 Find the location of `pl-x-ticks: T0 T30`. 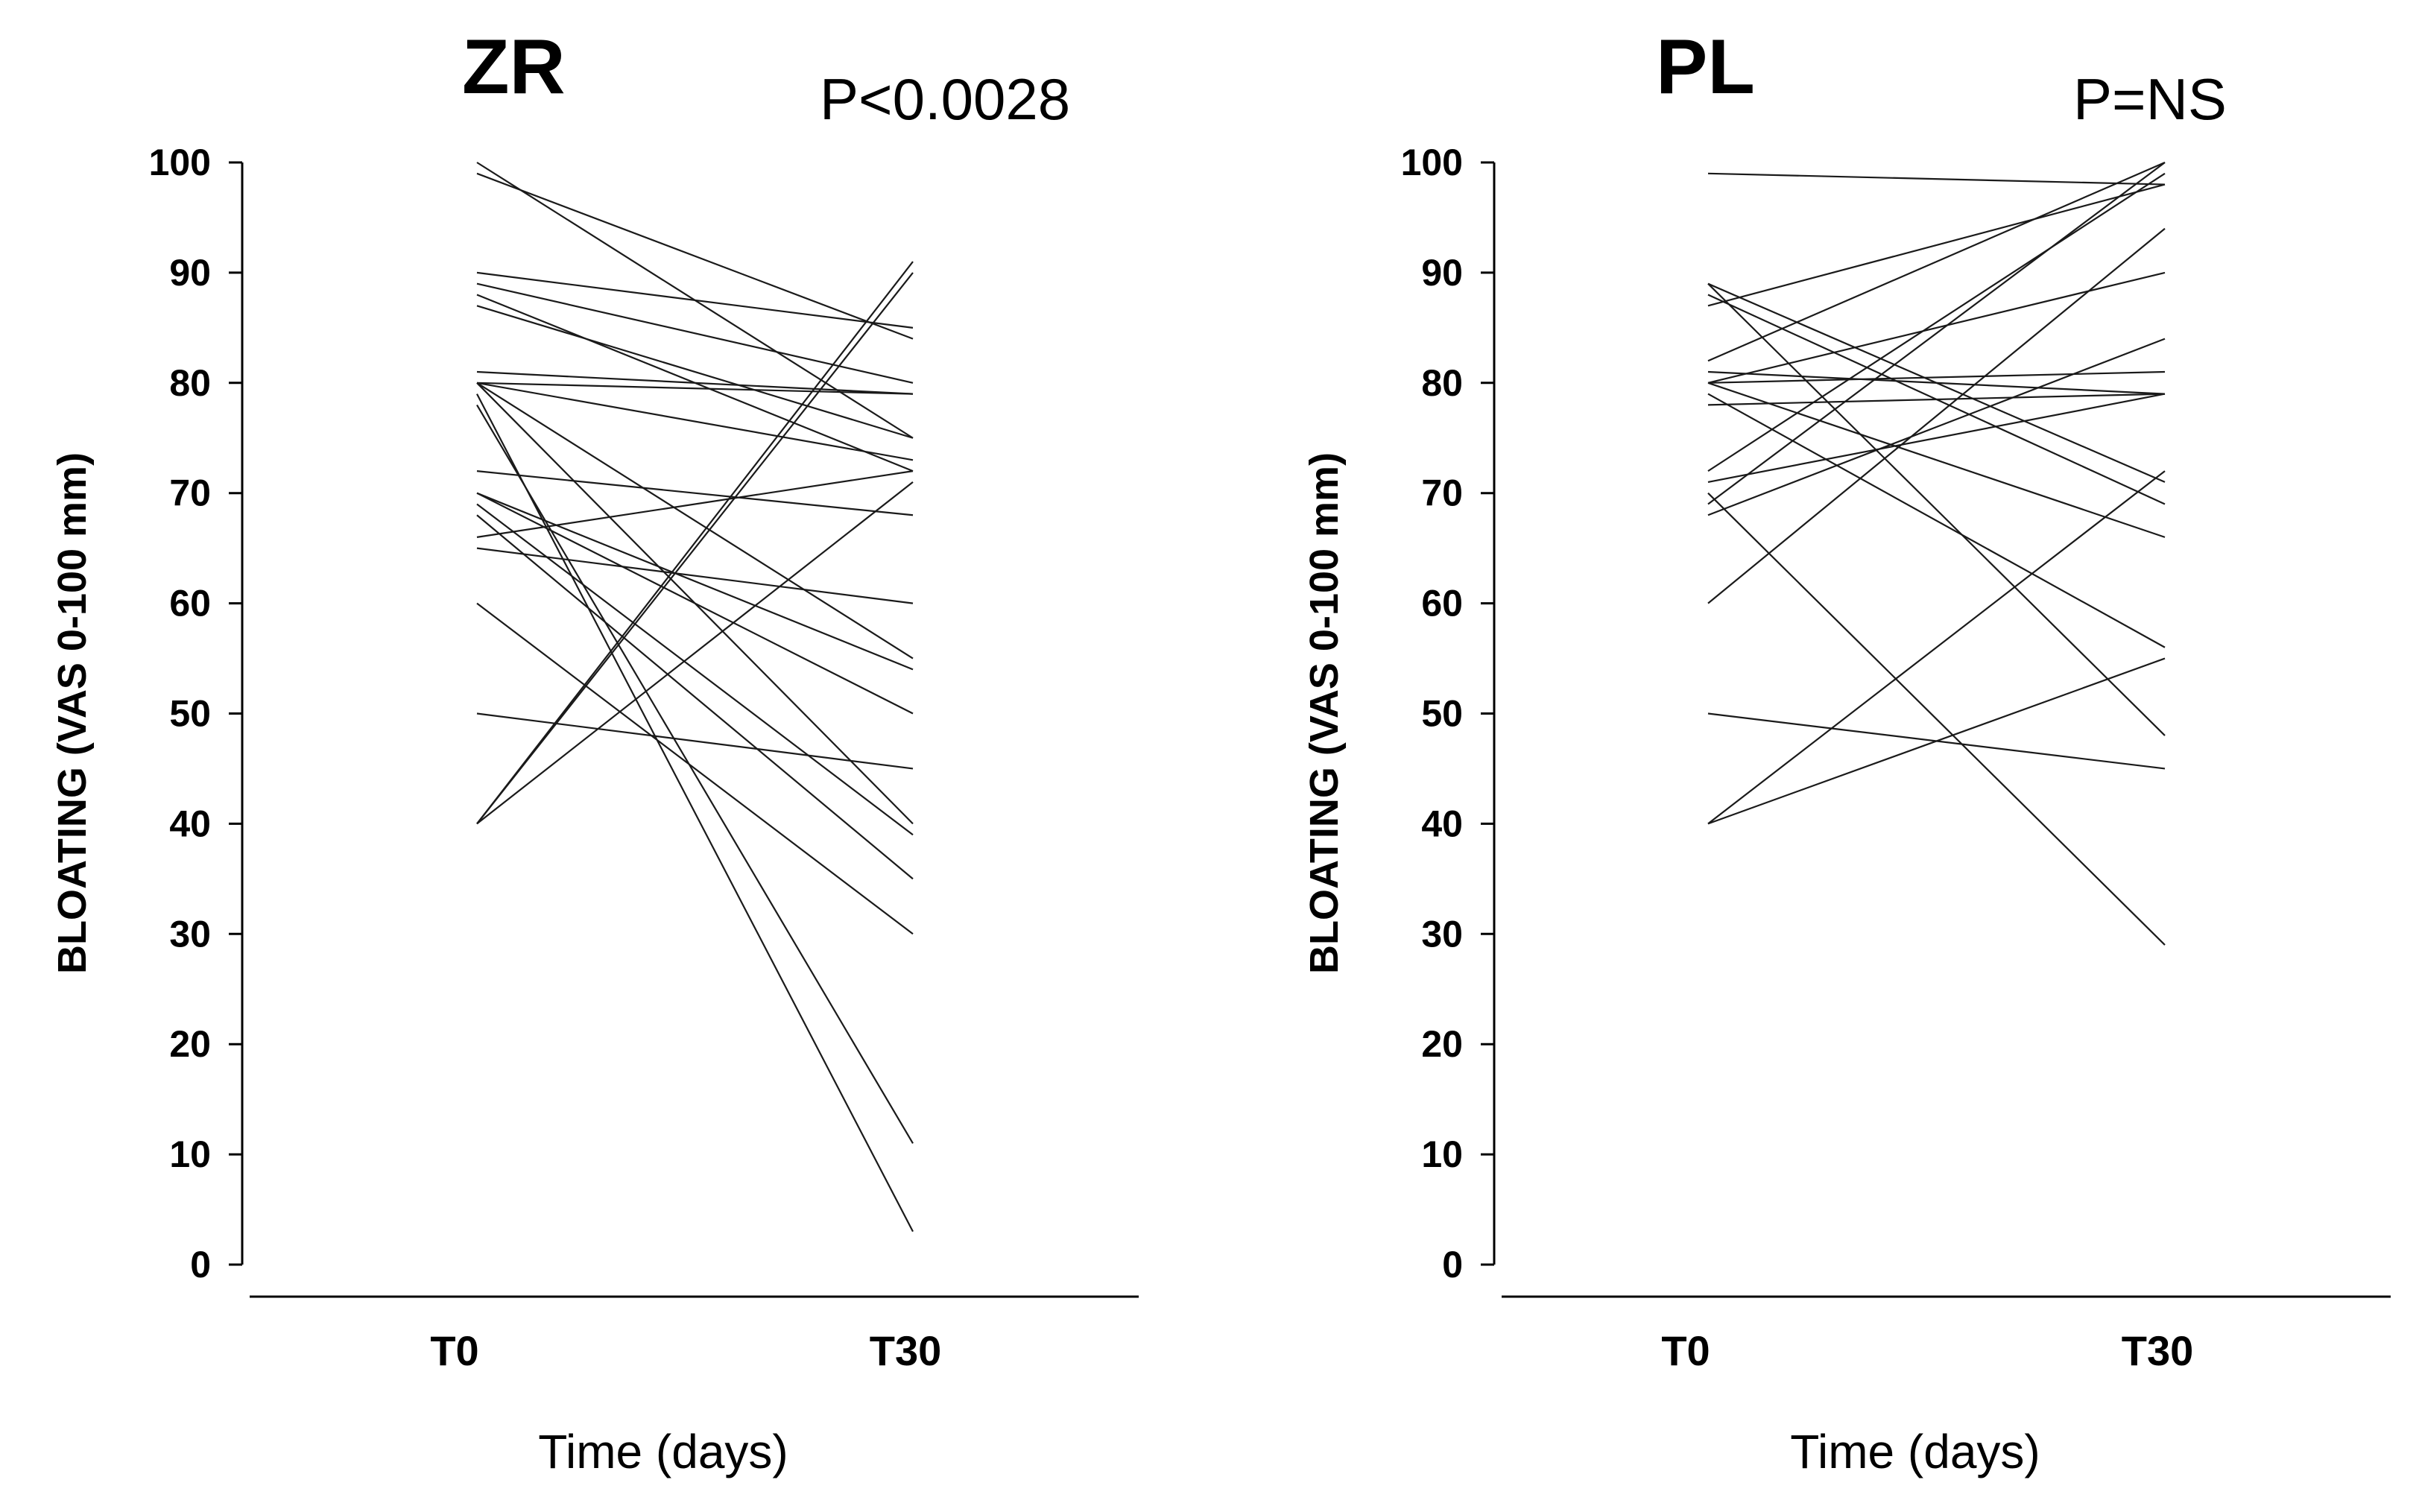

pl-x-ticks: T0 T30 is located at coordinates (1927, 1350).